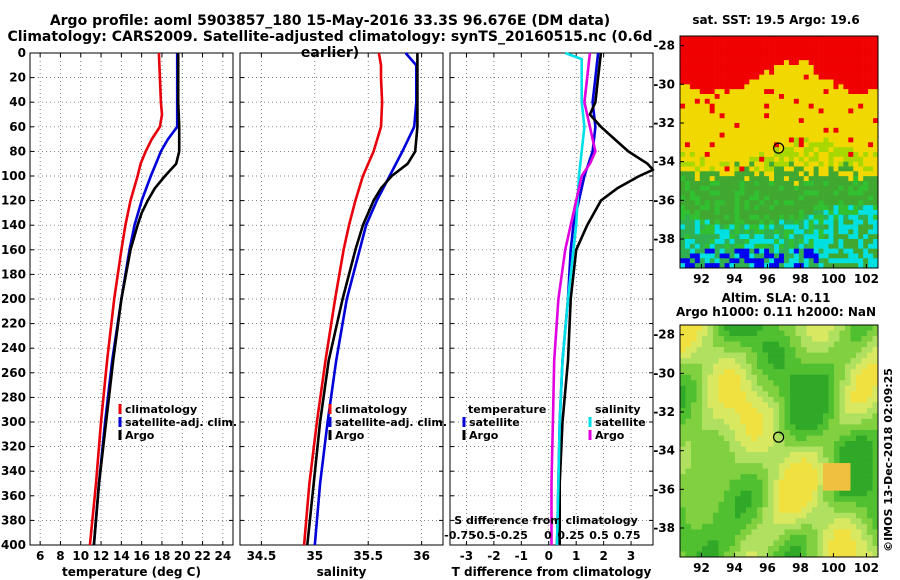 The height and width of the screenshot is (580, 900). I want to click on x-tick-label: 1, so click(576, 556).